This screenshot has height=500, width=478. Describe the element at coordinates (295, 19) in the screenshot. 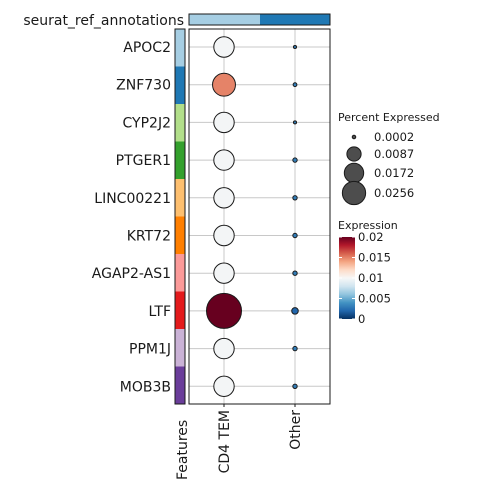

I see `annotation-segment-other` at that location.